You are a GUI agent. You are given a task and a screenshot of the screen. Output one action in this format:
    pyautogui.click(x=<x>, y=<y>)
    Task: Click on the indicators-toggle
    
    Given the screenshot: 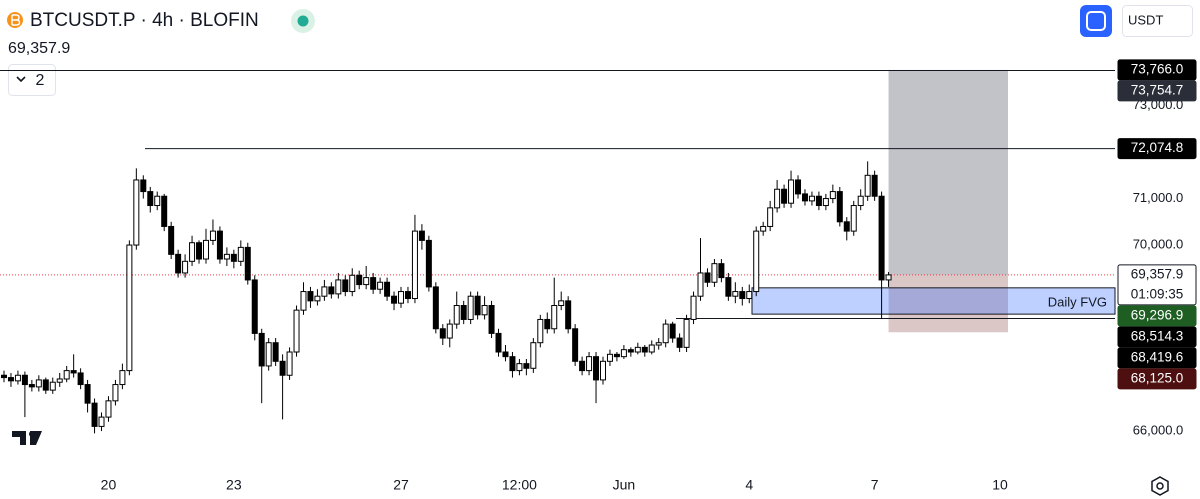 What is the action you would take?
    pyautogui.click(x=32, y=80)
    